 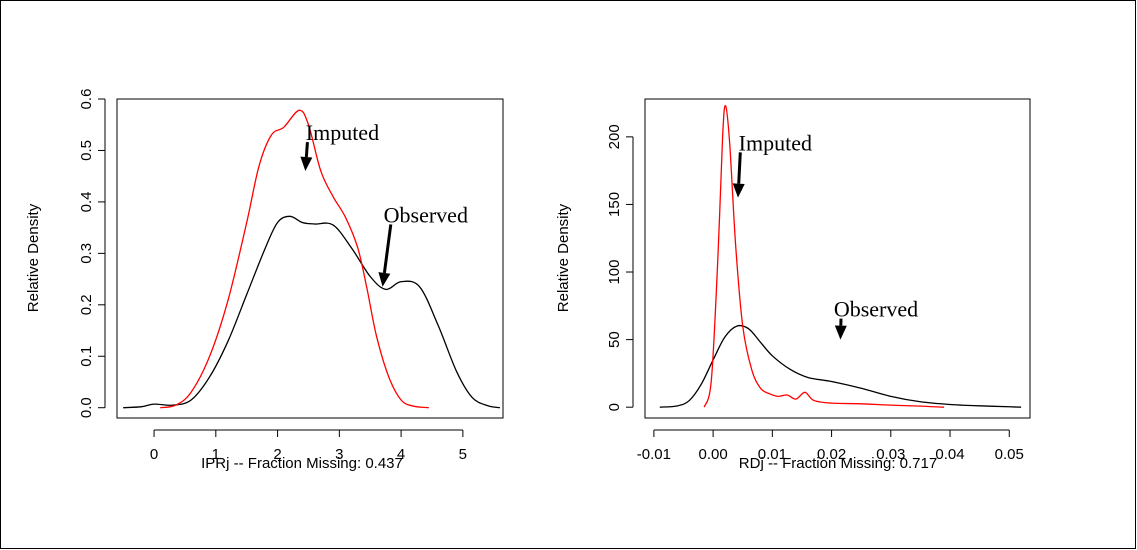 I want to click on y-tick-label: 50, so click(x=614, y=339).